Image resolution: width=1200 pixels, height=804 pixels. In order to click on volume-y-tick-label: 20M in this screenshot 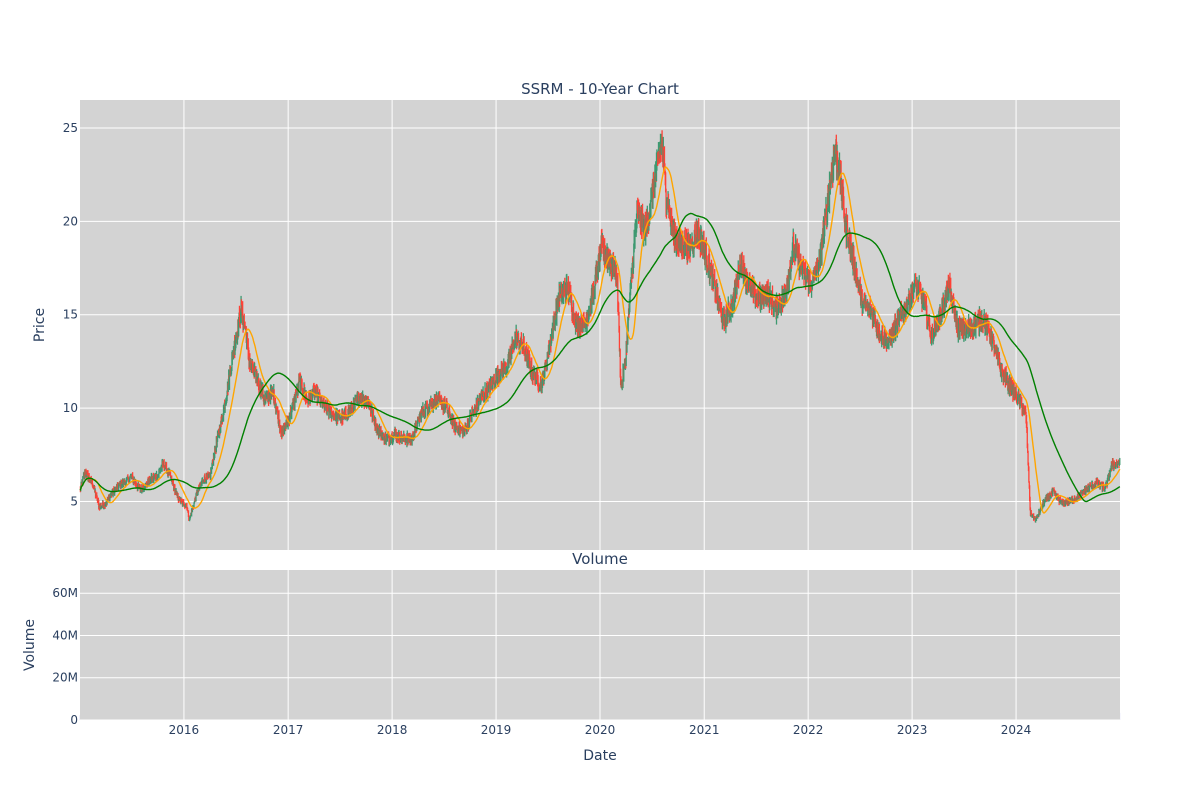, I will do `click(65, 678)`.